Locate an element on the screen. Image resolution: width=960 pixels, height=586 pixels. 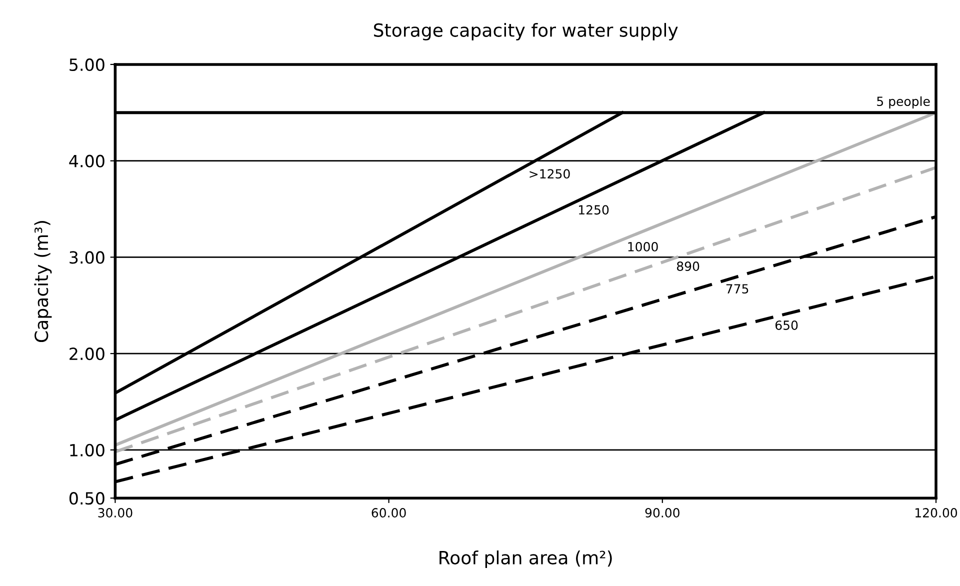
x-tick-label: 30.00 is located at coordinates (115, 513).